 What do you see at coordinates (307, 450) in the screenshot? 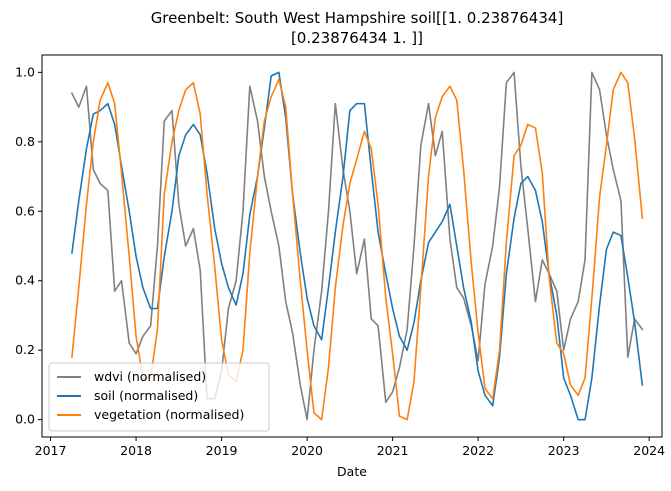
I see `x-tick-label: 2020` at bounding box center [307, 450].